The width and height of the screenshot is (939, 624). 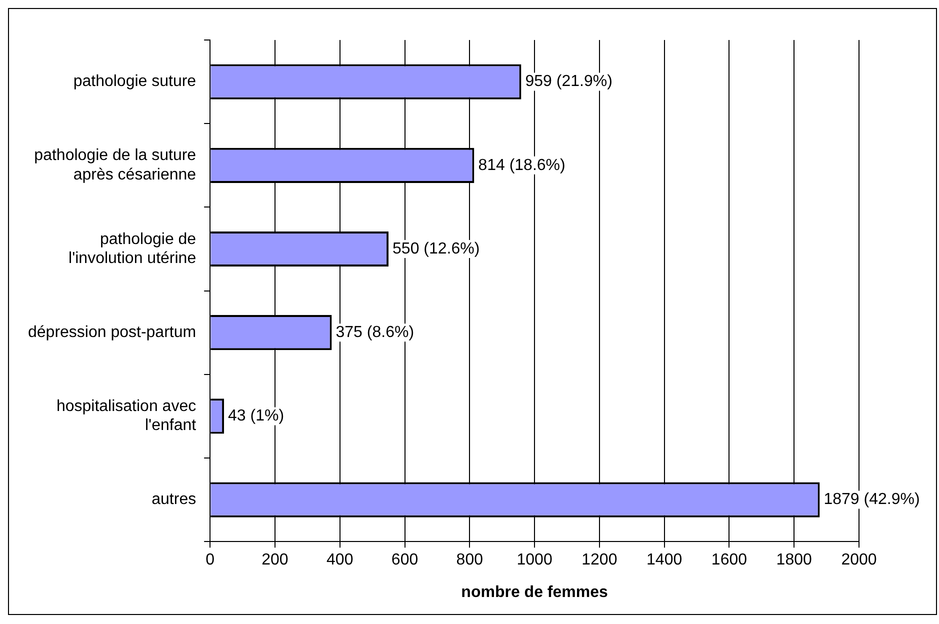 What do you see at coordinates (112, 333) in the screenshot?
I see `y-tick-label: dépression post-partum` at bounding box center [112, 333].